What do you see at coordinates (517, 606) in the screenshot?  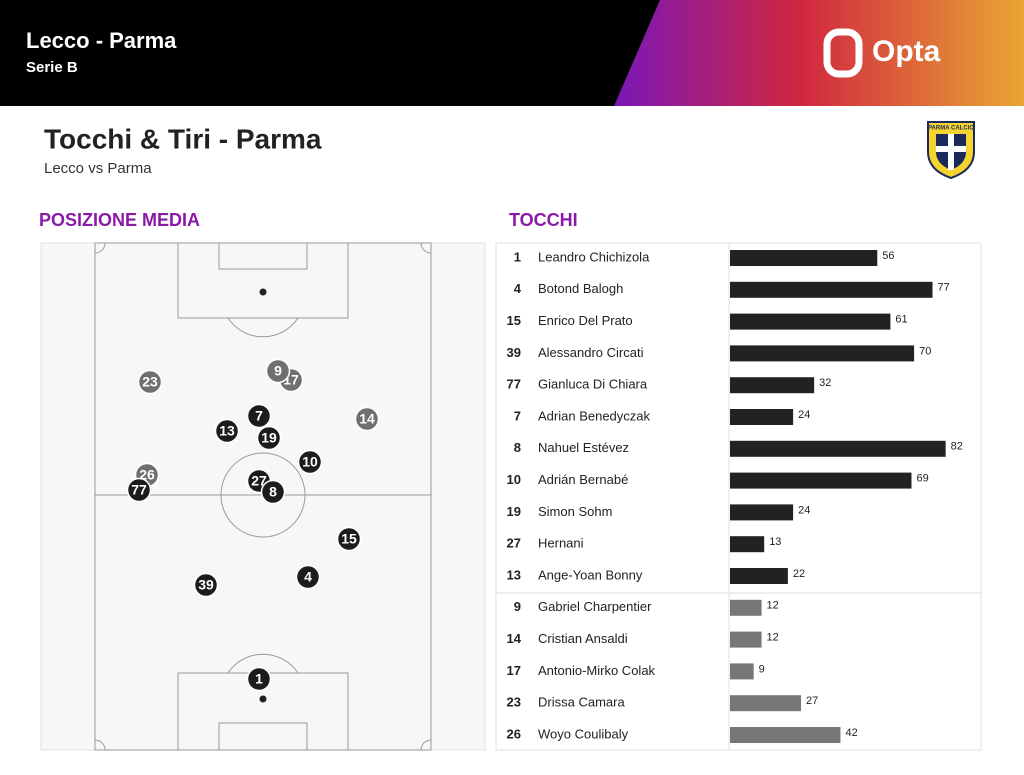 I see `jersey-number: 9` at bounding box center [517, 606].